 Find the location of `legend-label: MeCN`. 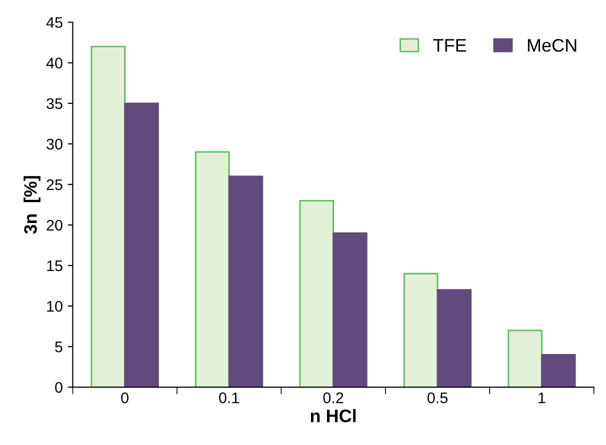

legend-label: MeCN is located at coordinates (552, 45).